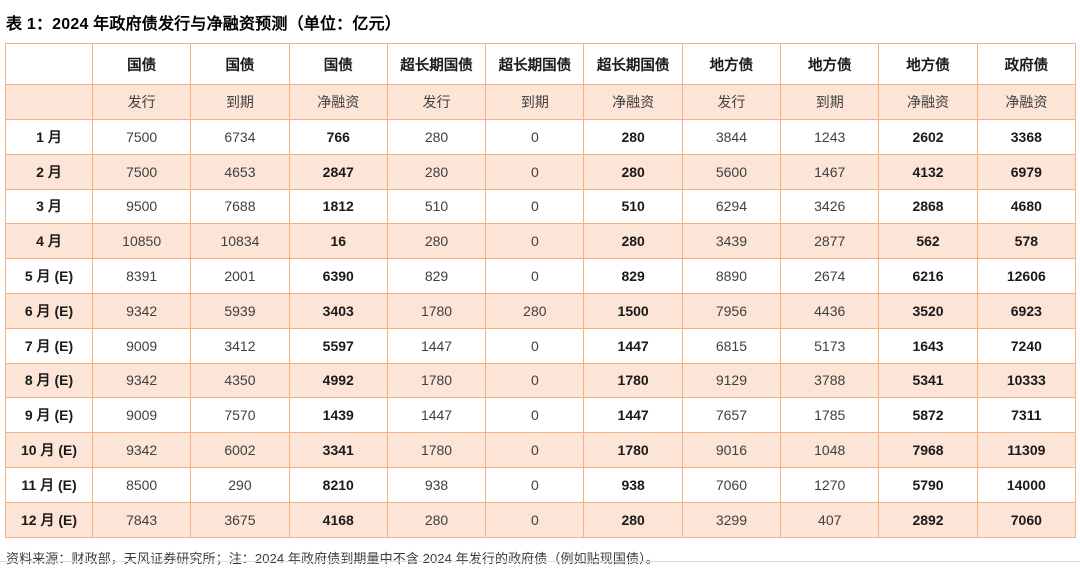 This screenshot has width=1080, height=568. I want to click on table-header-metric-row: 发行 到期 净融资 发行 到期 净融资 发行 到期 净融资 净融资, so click(541, 102).